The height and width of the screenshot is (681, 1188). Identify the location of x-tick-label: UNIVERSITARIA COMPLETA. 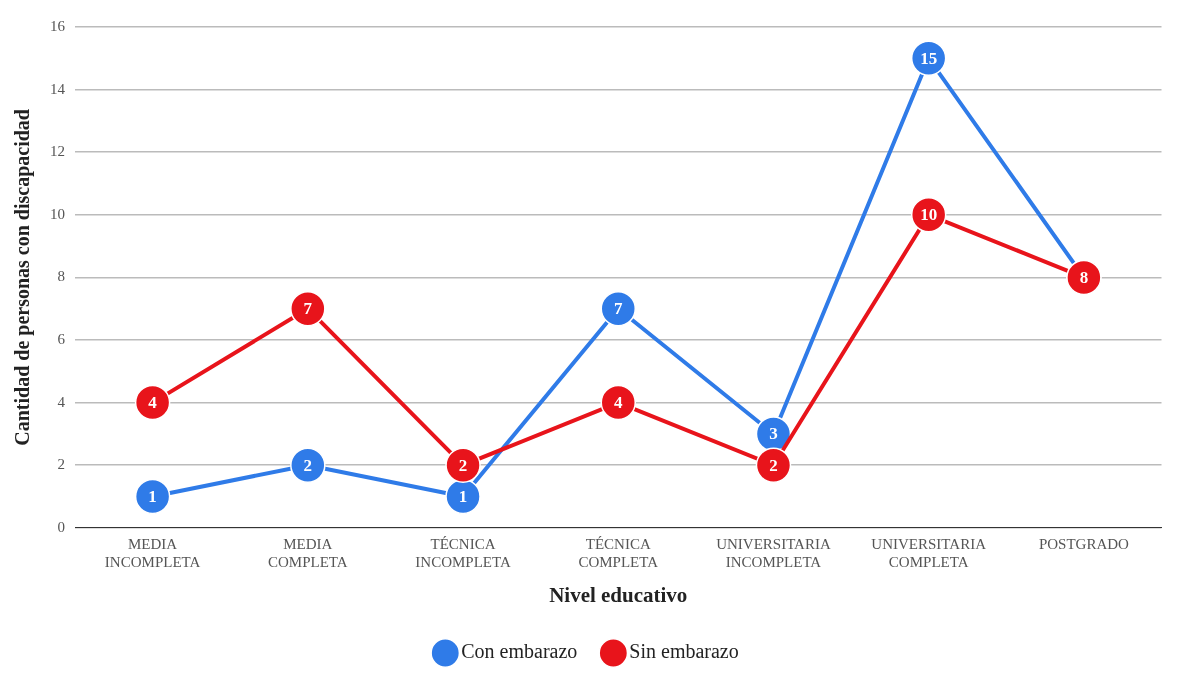
(929, 552).